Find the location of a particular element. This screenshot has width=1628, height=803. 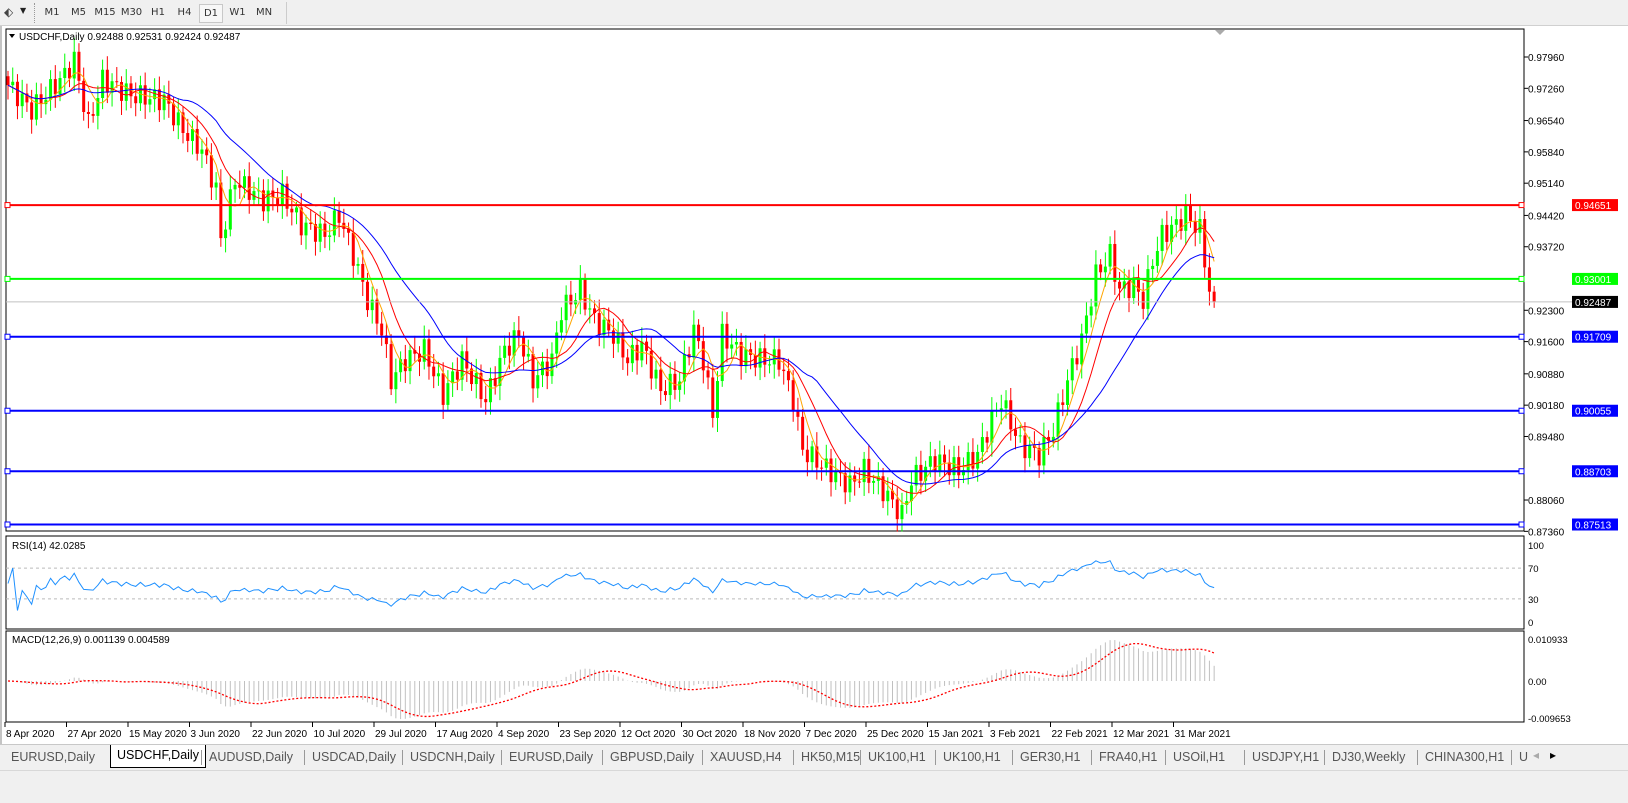

tab-scroll-left-icon: ◂ is located at coordinates (1536, 755).